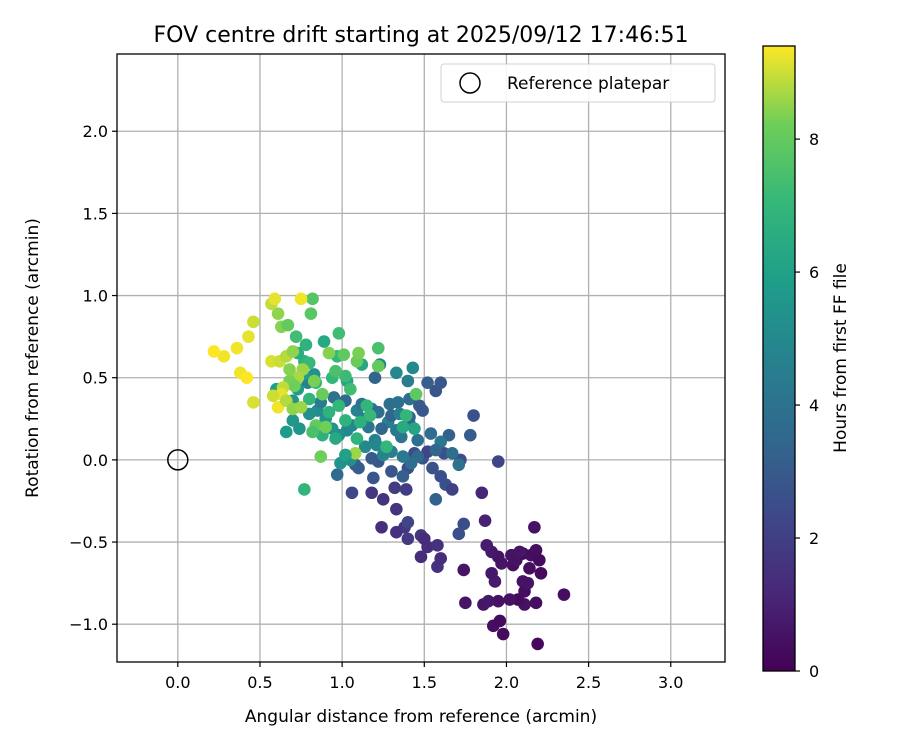 The image size is (900, 750). I want to click on y-axis-ticks: −1.0 −0.5 0.0 0.5 1.0 1.5 2.0, so click(93, 378).